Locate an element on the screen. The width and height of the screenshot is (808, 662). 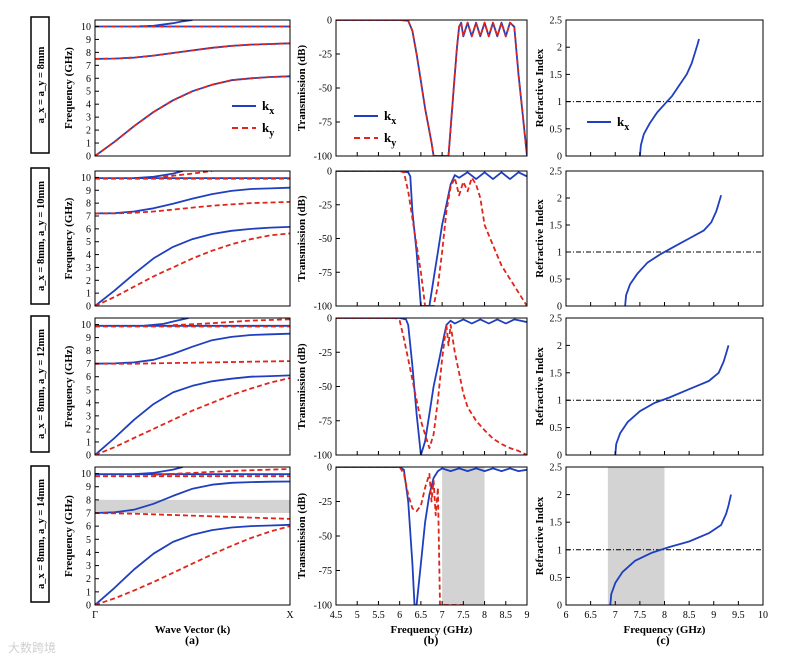
series-c-1-kx is located at coordinates (673, 250).